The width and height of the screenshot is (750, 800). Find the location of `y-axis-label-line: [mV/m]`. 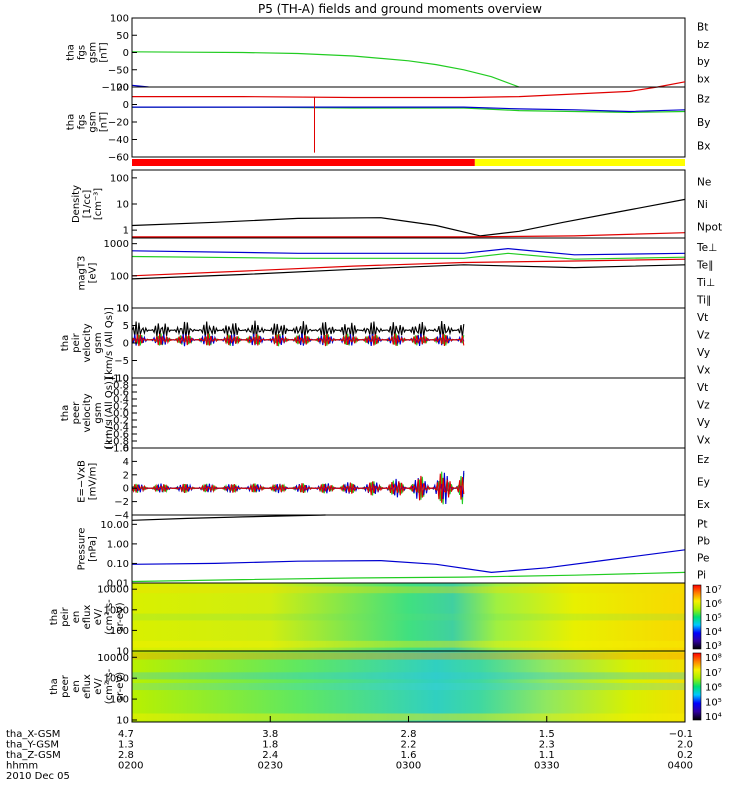

y-axis-label-line: [mV/m] is located at coordinates (93, 482).